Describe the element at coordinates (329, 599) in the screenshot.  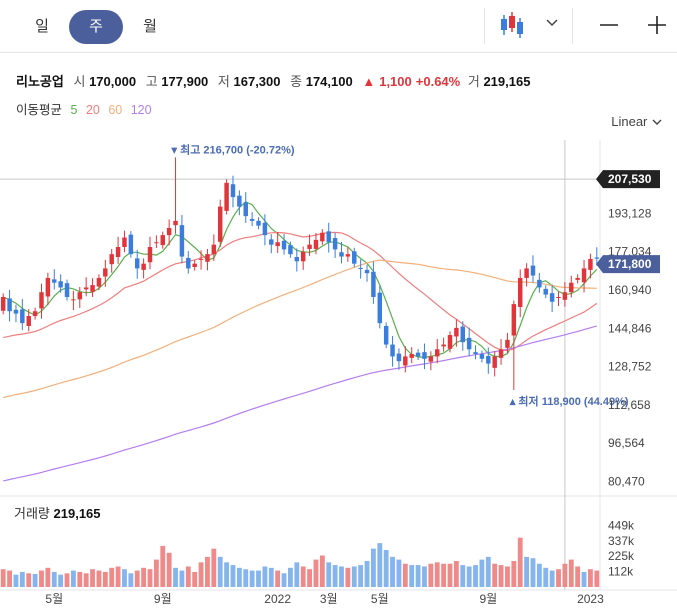
I see `x-tick-label: 3월` at that location.